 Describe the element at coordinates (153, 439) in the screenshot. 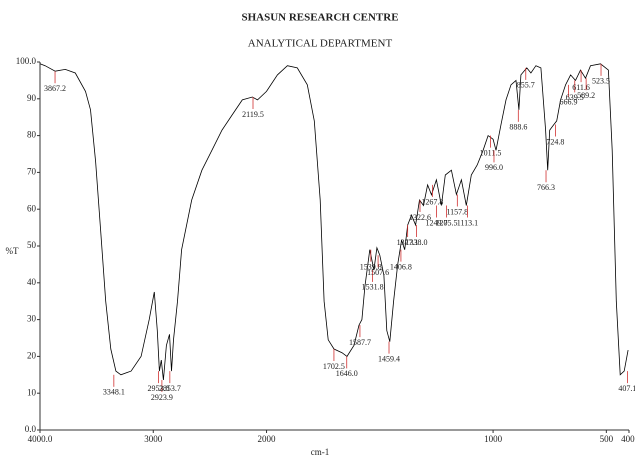

I see `x-tick-label: 3000` at that location.